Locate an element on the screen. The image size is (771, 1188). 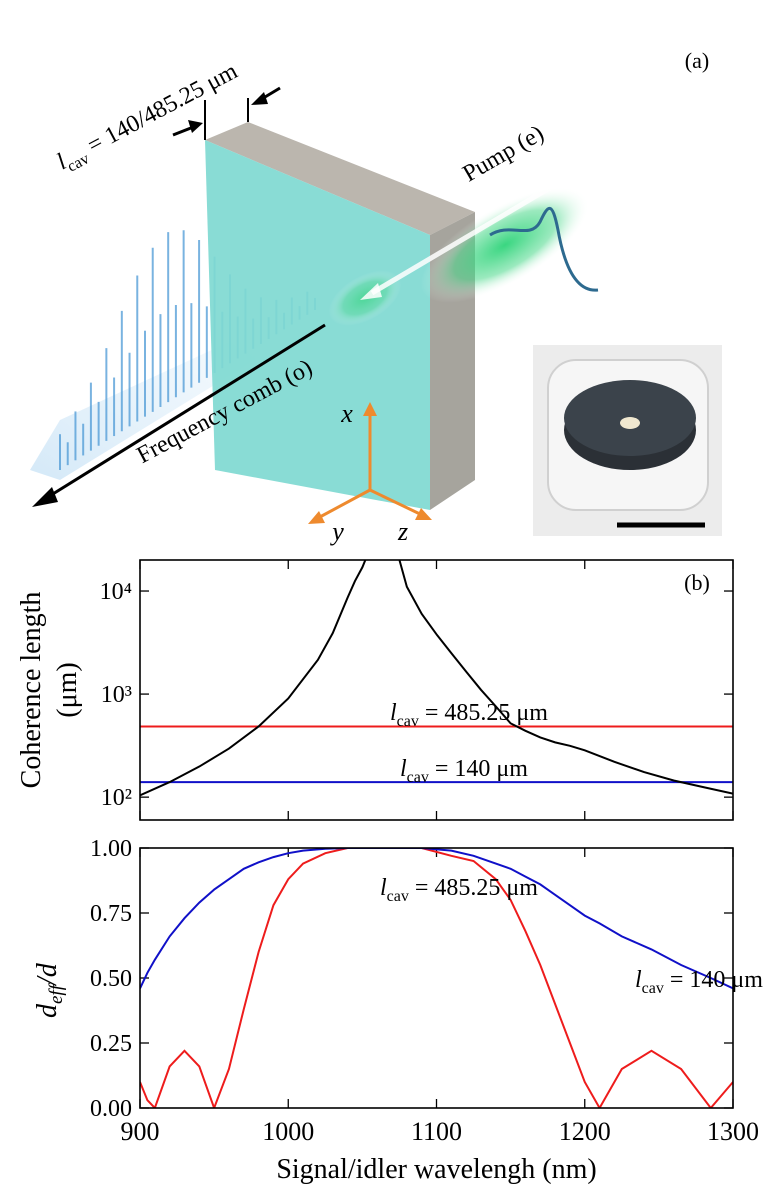
panel-label: (a) is located at coordinates (697, 60).